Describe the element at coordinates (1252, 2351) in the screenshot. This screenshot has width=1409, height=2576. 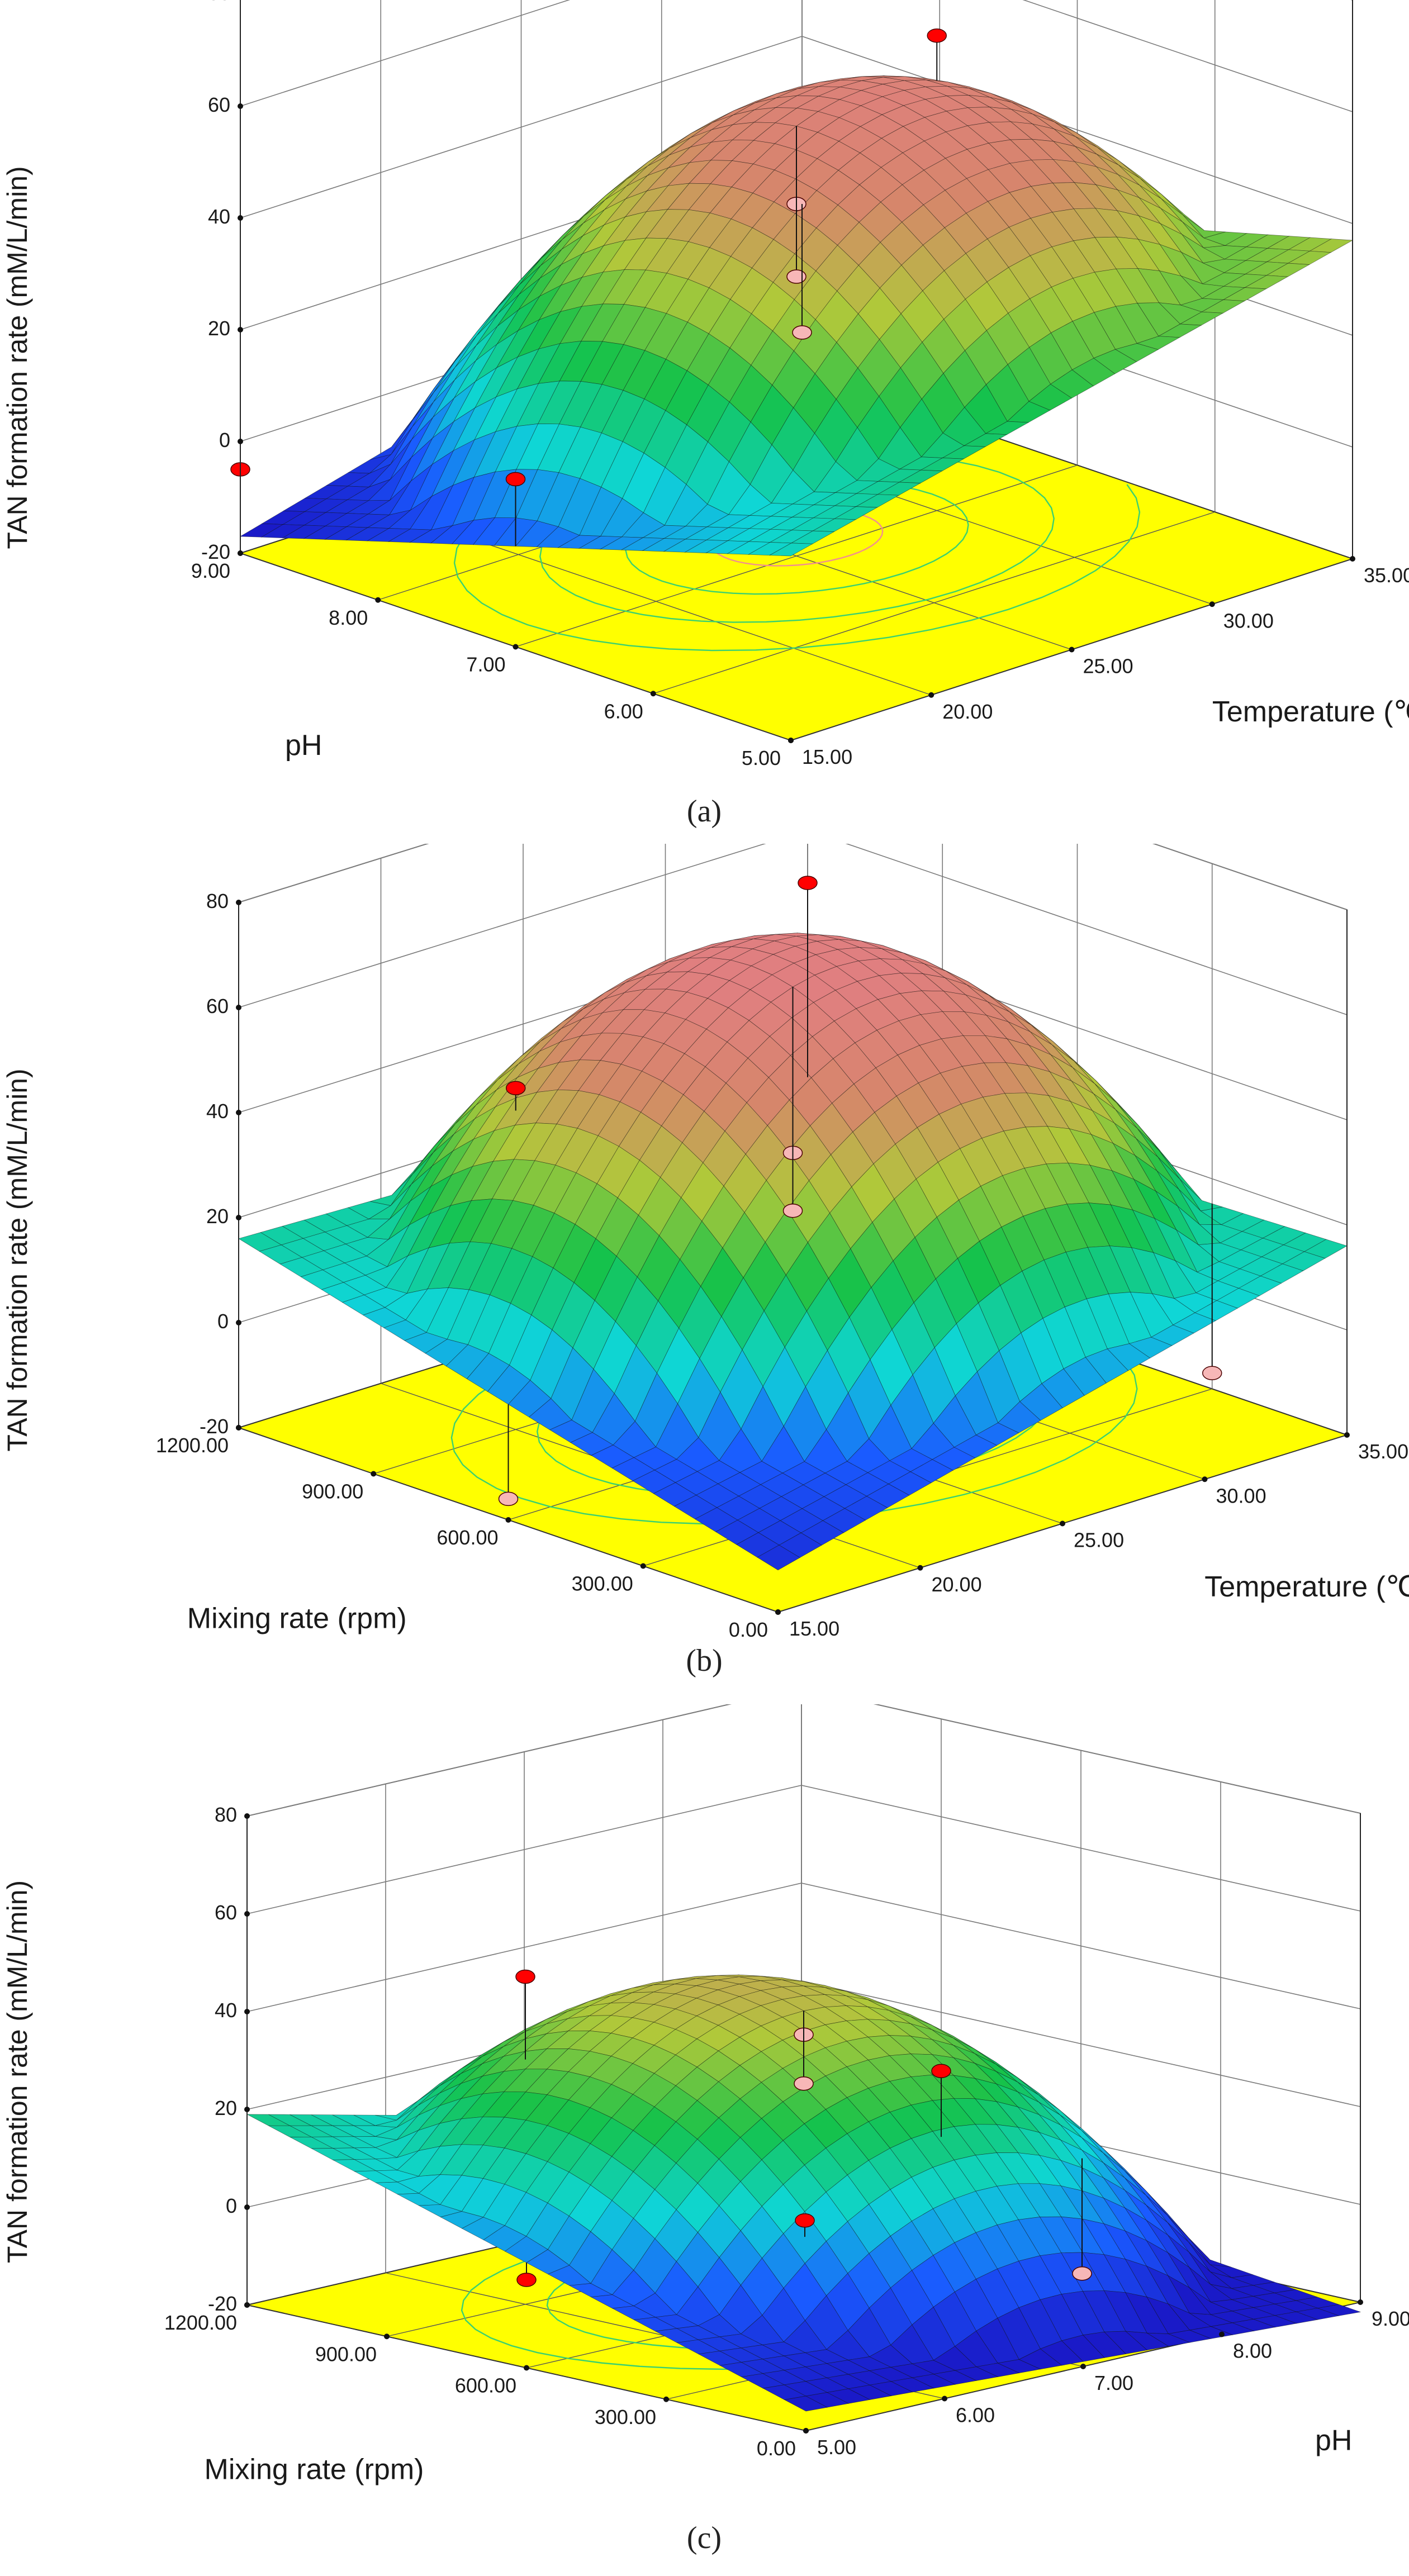
I see `x-tick-label: 8.00` at that location.